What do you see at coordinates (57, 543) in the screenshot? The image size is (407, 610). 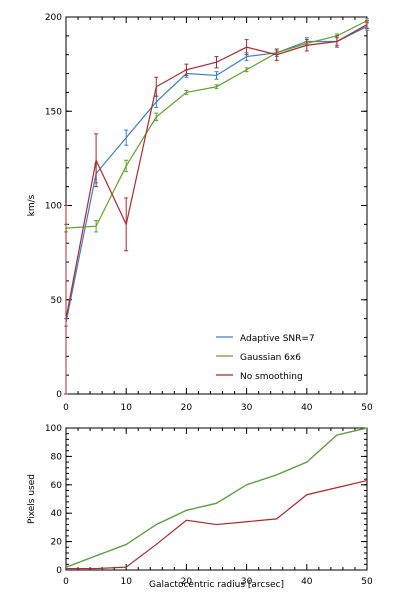 I see `y-tick-label: 20` at bounding box center [57, 543].